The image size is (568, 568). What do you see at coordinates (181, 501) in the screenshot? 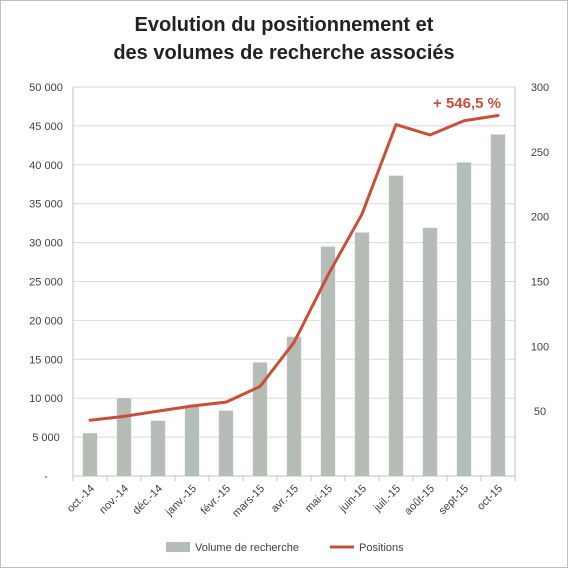
I see `x-tick-label: janv.-15` at bounding box center [181, 501].